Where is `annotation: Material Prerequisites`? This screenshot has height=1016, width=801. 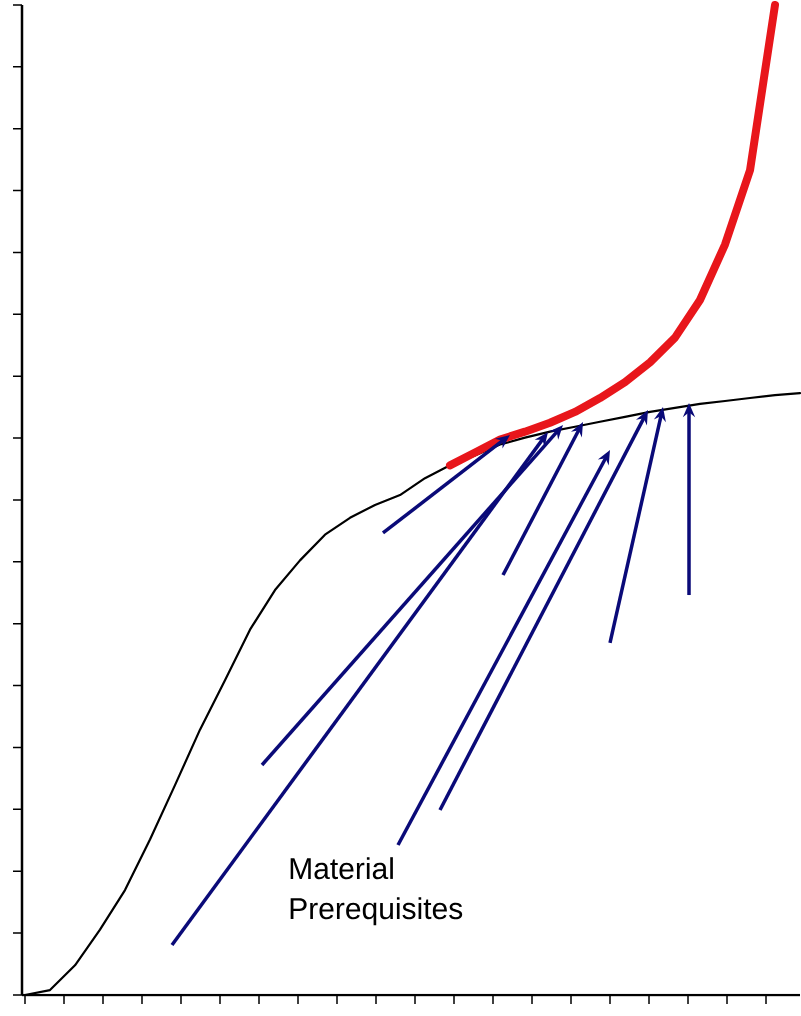
annotation: Material Prerequisites is located at coordinates (376, 891).